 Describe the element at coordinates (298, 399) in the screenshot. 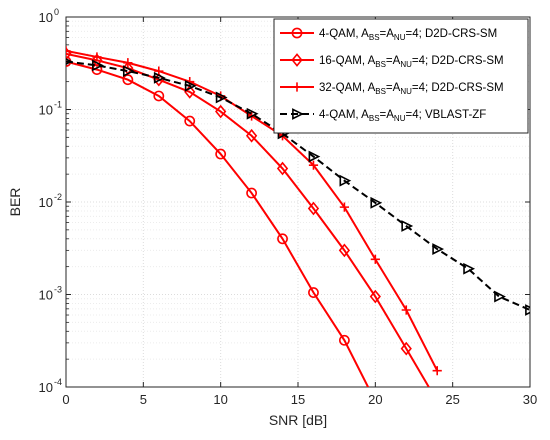

I see `x-tick-label: 15` at that location.